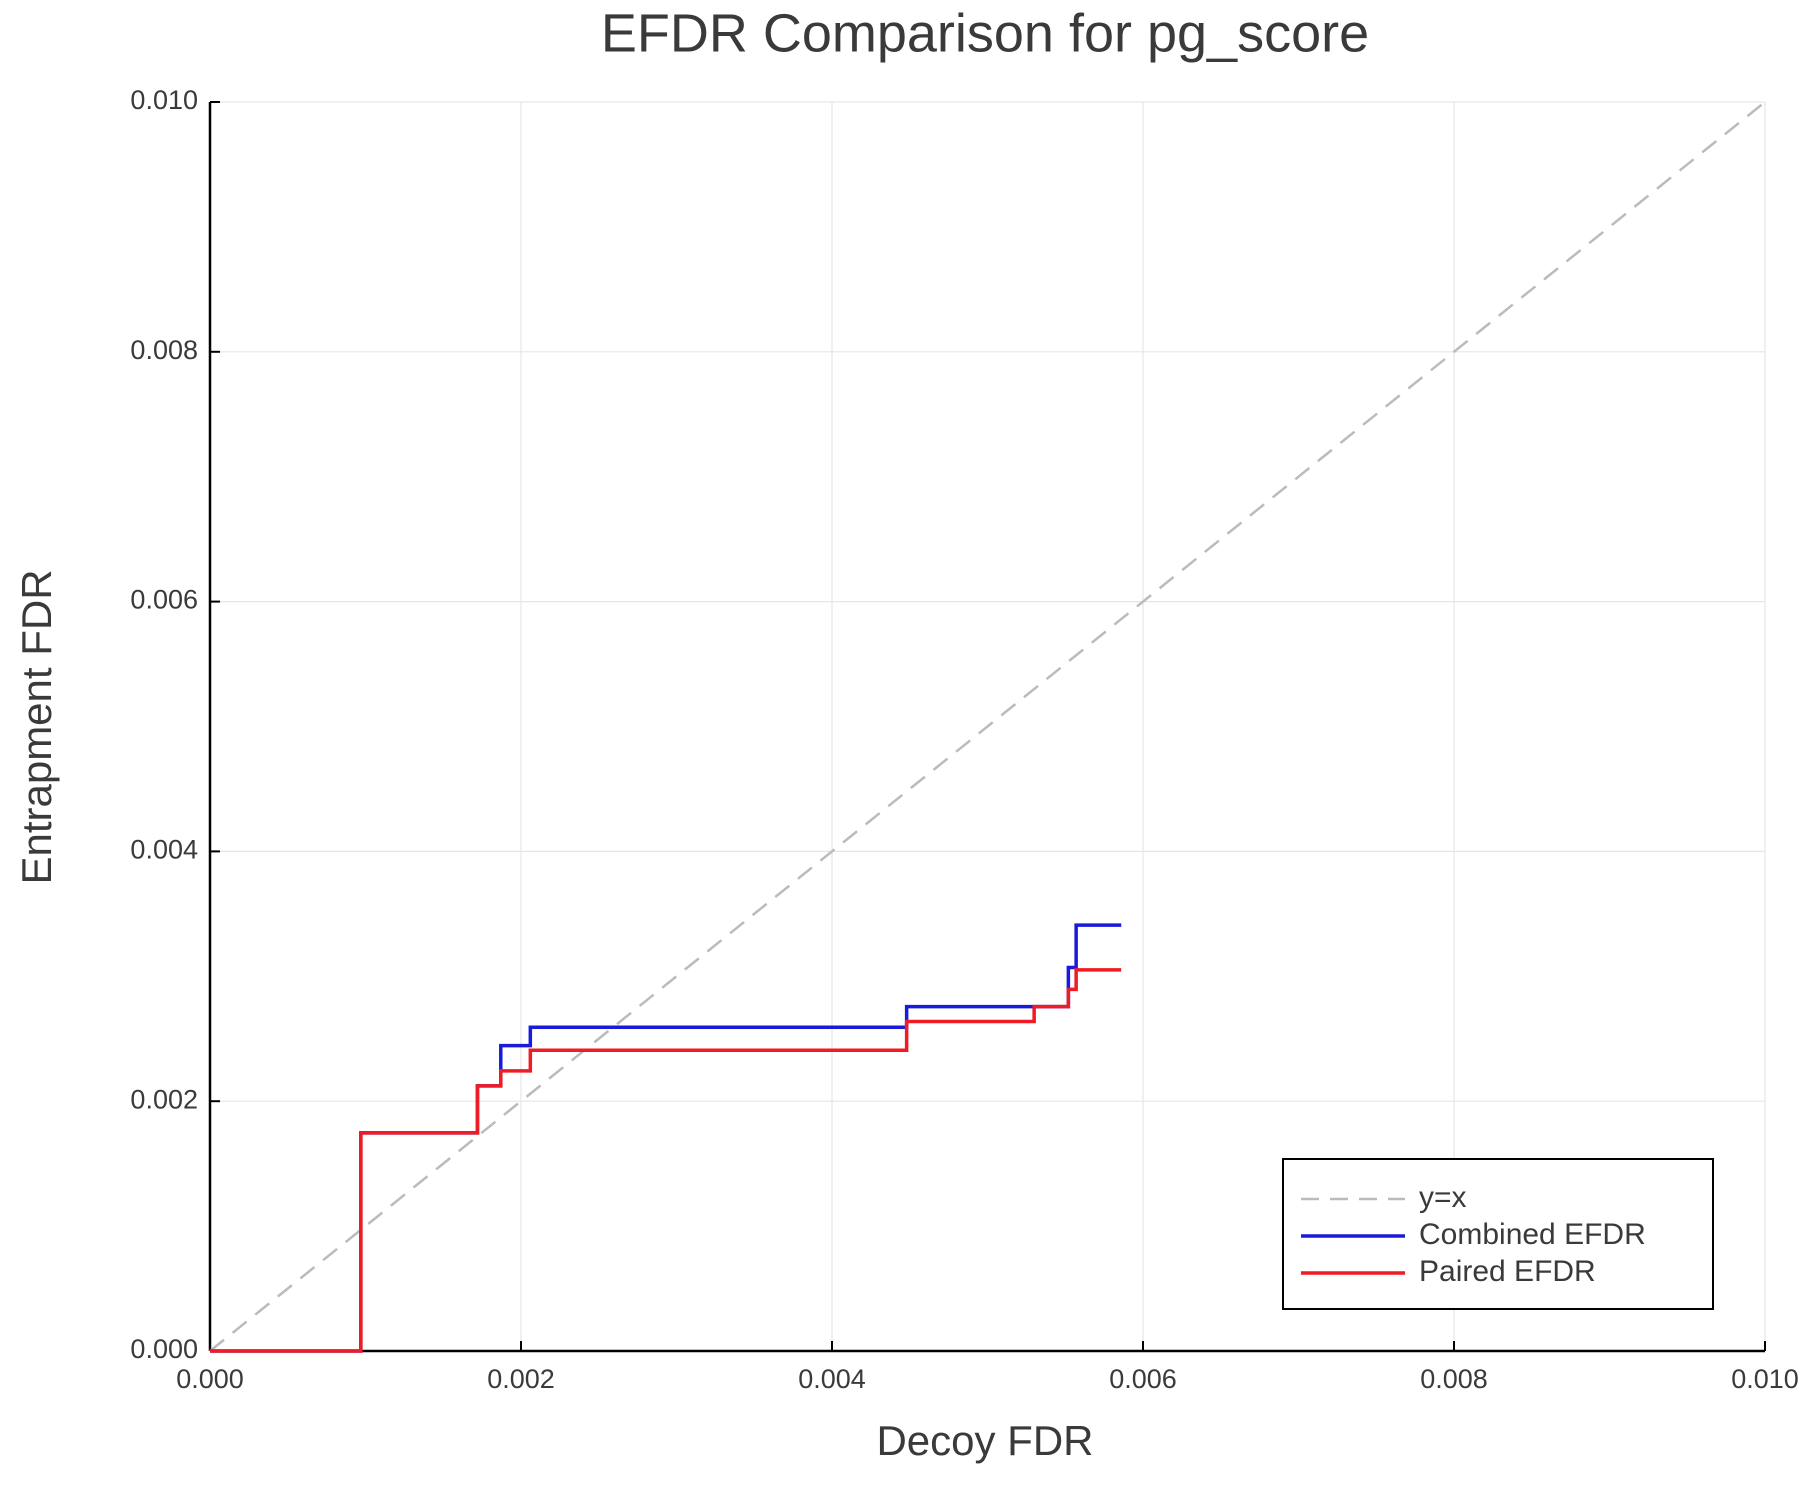  What do you see at coordinates (164, 600) in the screenshot?
I see `y-tick-label: 0.006` at bounding box center [164, 600].